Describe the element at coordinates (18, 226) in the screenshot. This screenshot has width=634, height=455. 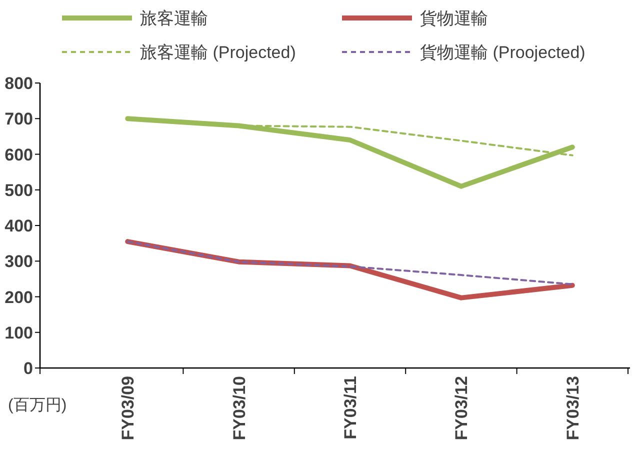
I see `y-tick-label: 400` at that location.